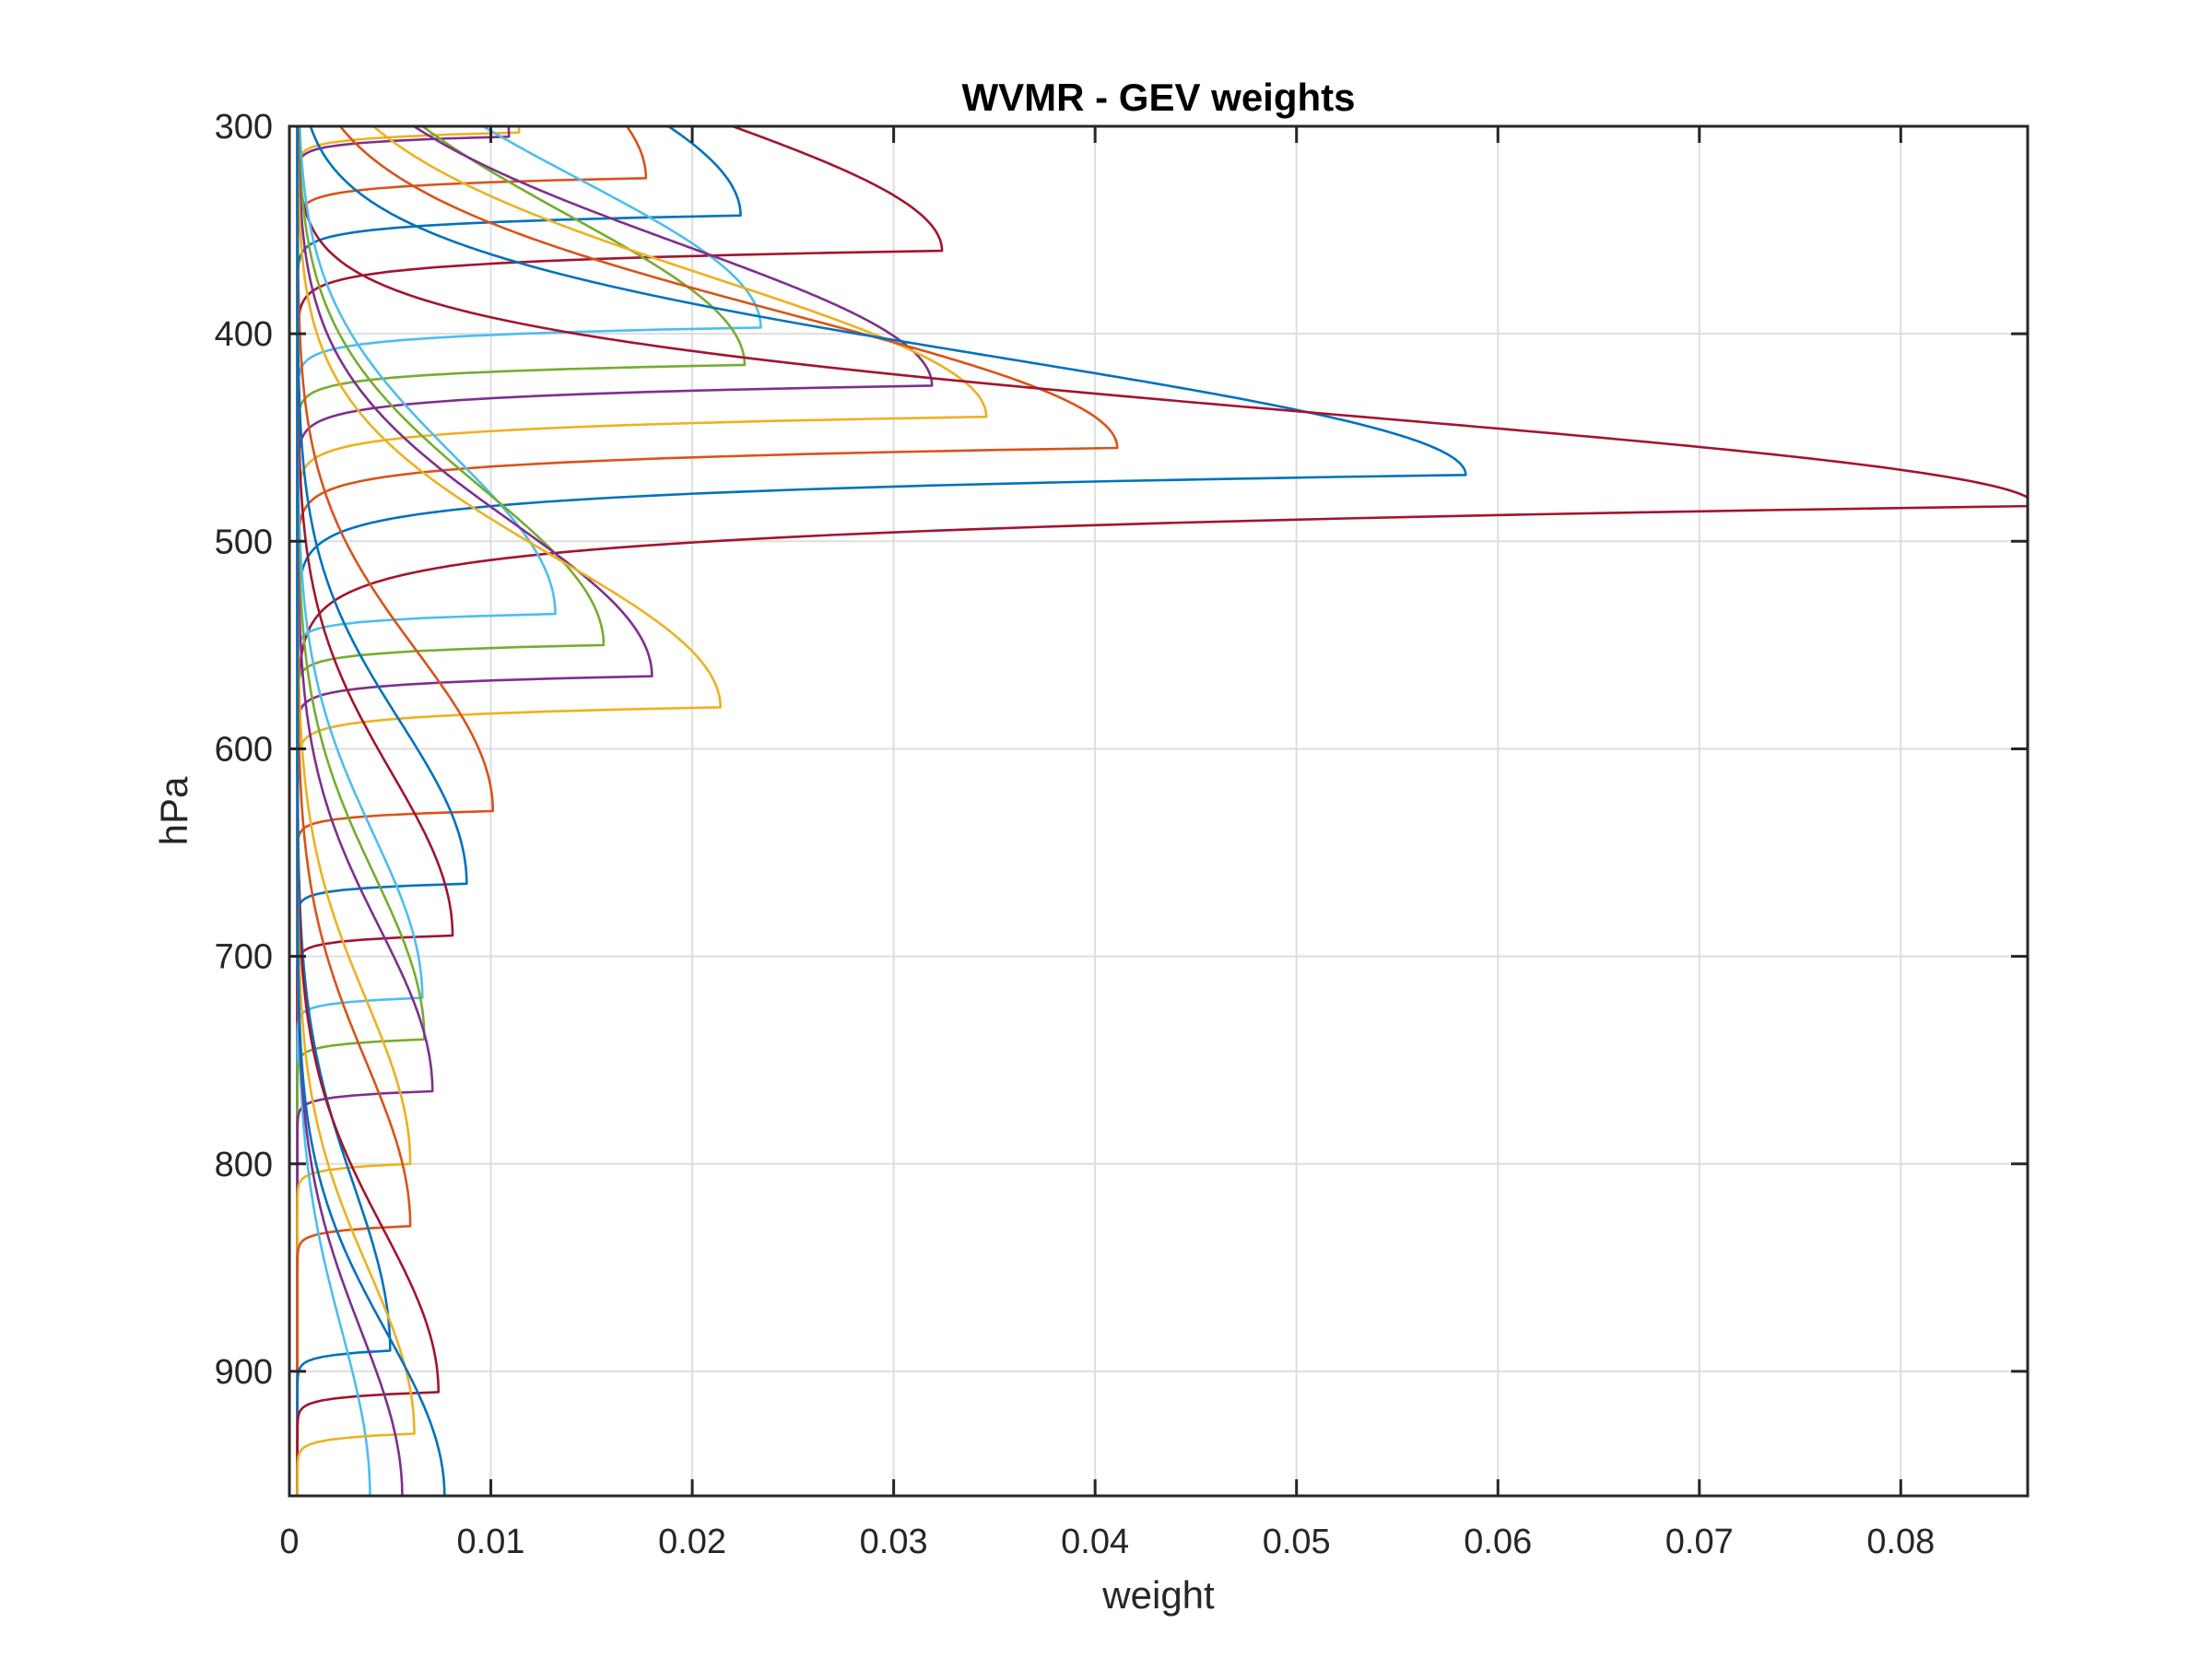  I want to click on x-tick-labels: 0 0.01 0.02 0.03 0.04 0.05 0.06 0.07 0.08, so click(1107, 1542).